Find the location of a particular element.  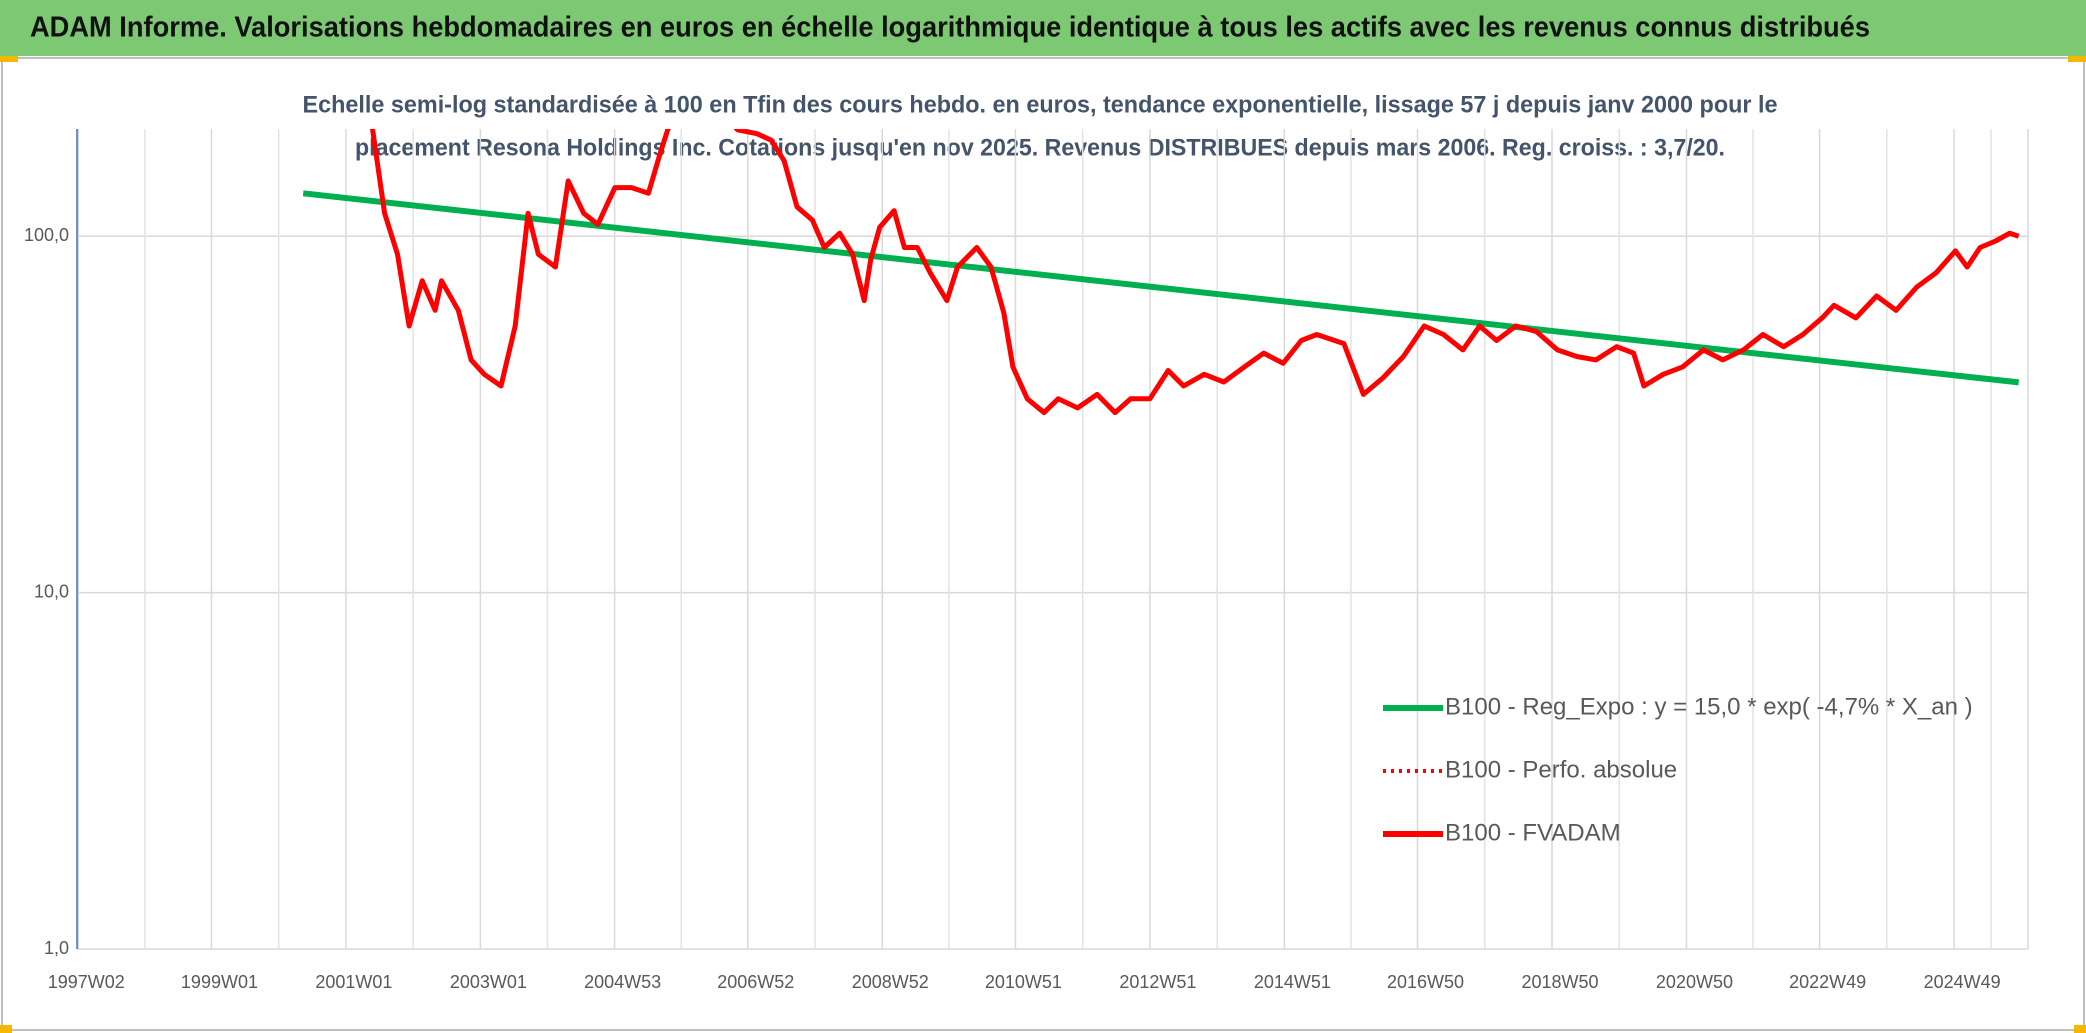

x-tick-label: 2016W50 is located at coordinates (1425, 982).